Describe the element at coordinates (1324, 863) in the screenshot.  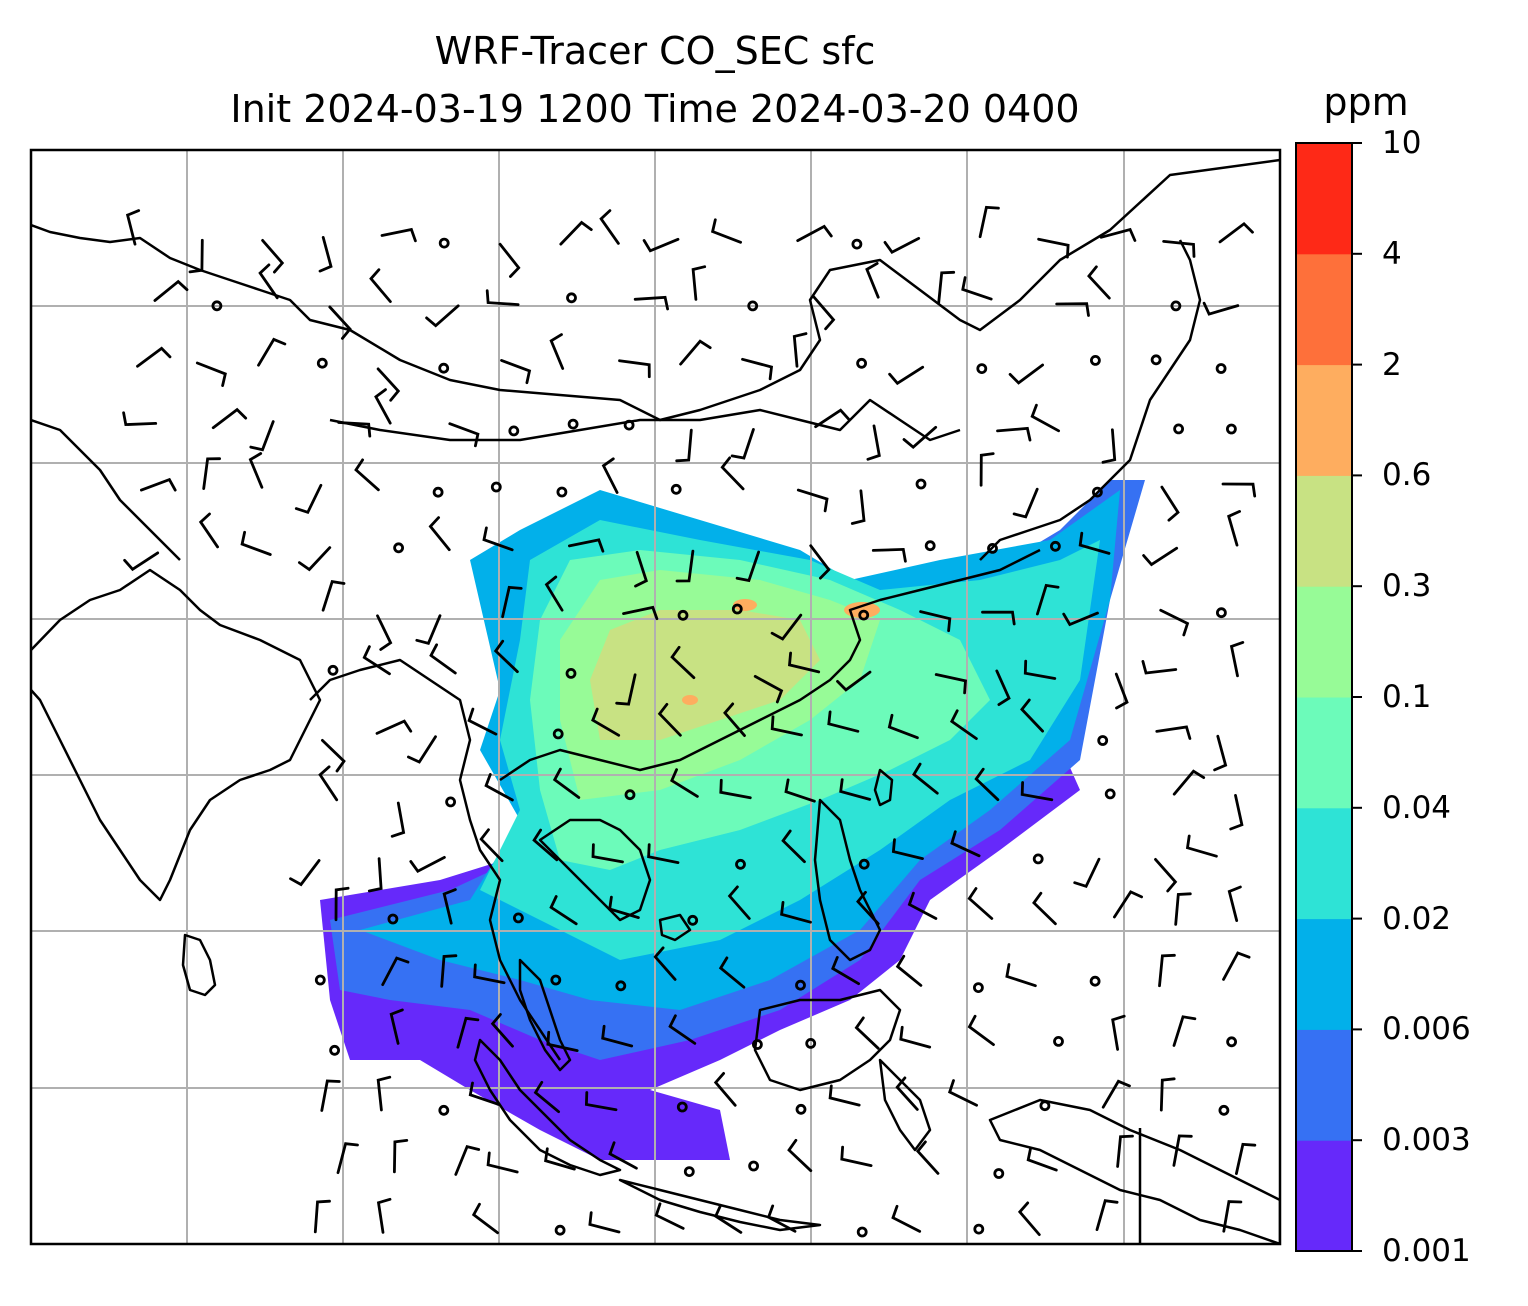
I see `colorbar-segment` at that location.